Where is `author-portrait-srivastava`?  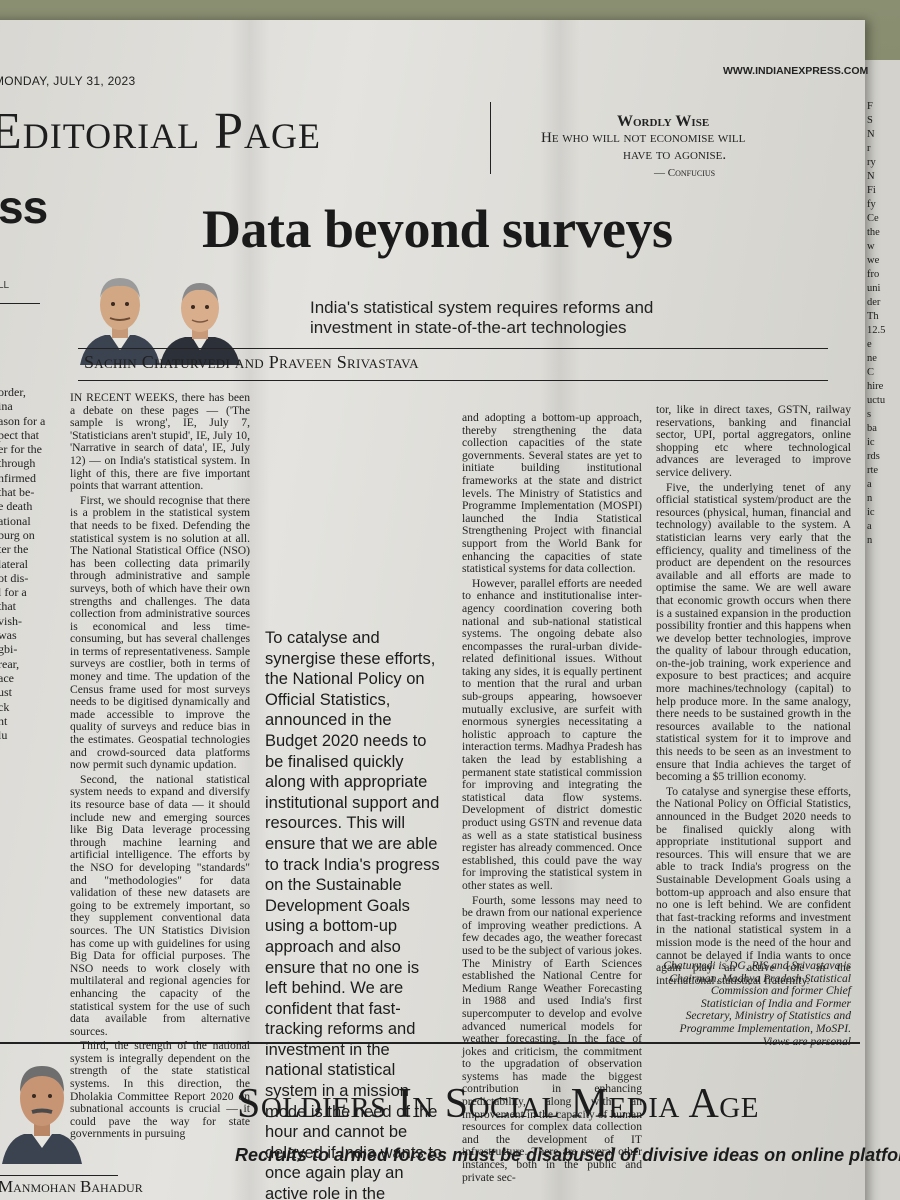 author-portrait-srivastava is located at coordinates (200, 324).